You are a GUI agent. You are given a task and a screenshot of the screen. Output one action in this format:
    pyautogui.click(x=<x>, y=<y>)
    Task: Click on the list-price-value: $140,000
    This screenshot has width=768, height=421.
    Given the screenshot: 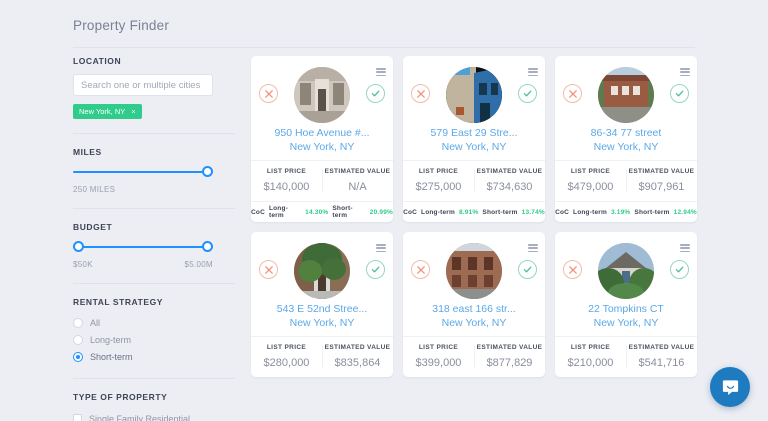 What is the action you would take?
    pyautogui.click(x=286, y=187)
    